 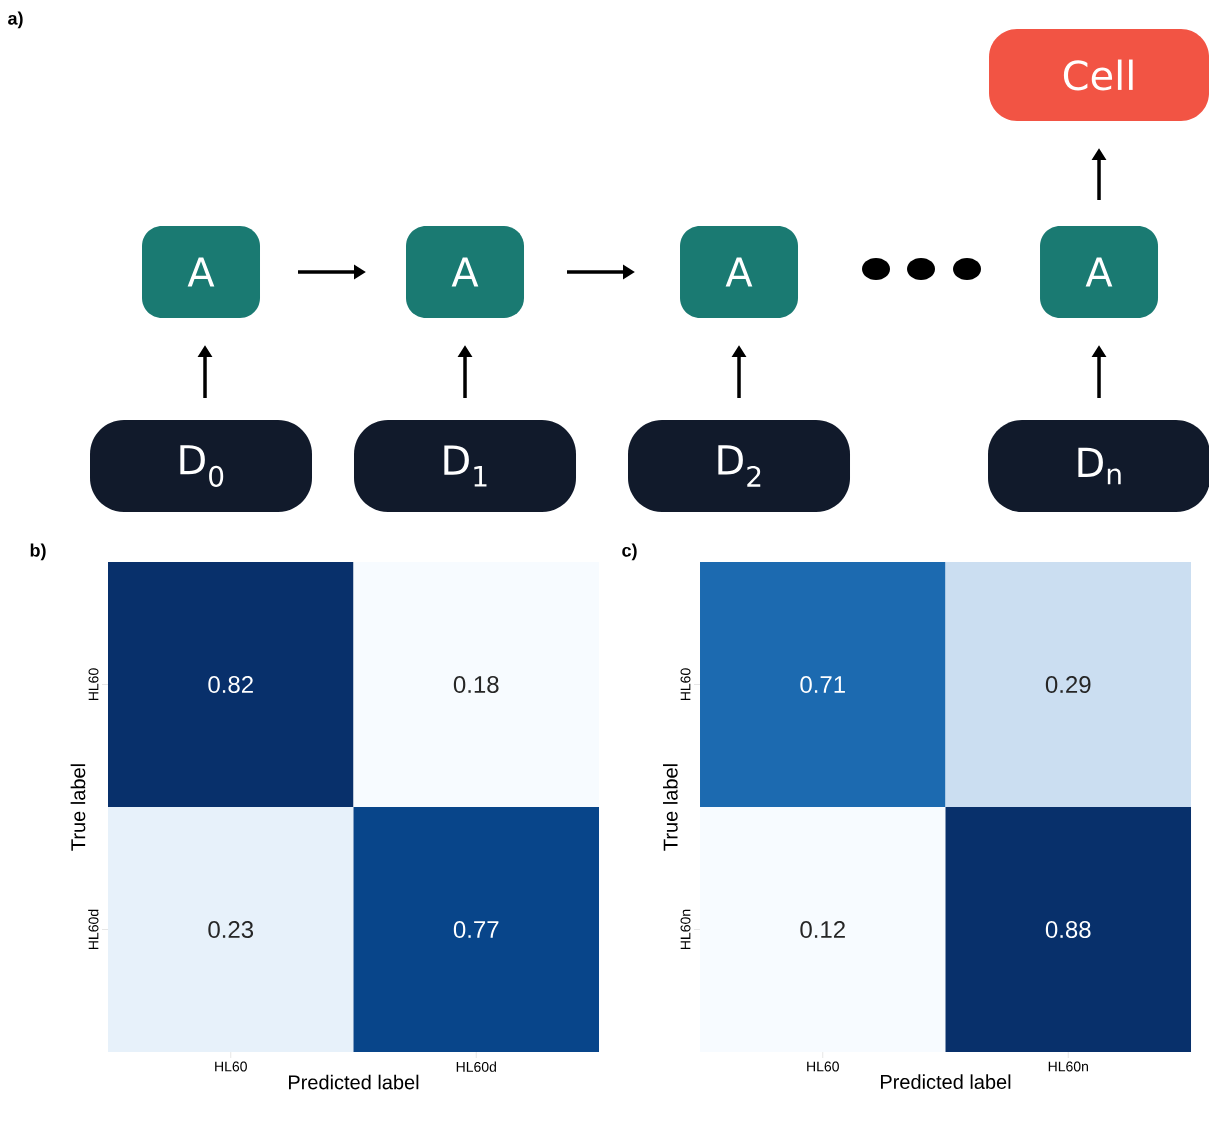 I want to click on data-label: 0.88, so click(x=1068, y=930).